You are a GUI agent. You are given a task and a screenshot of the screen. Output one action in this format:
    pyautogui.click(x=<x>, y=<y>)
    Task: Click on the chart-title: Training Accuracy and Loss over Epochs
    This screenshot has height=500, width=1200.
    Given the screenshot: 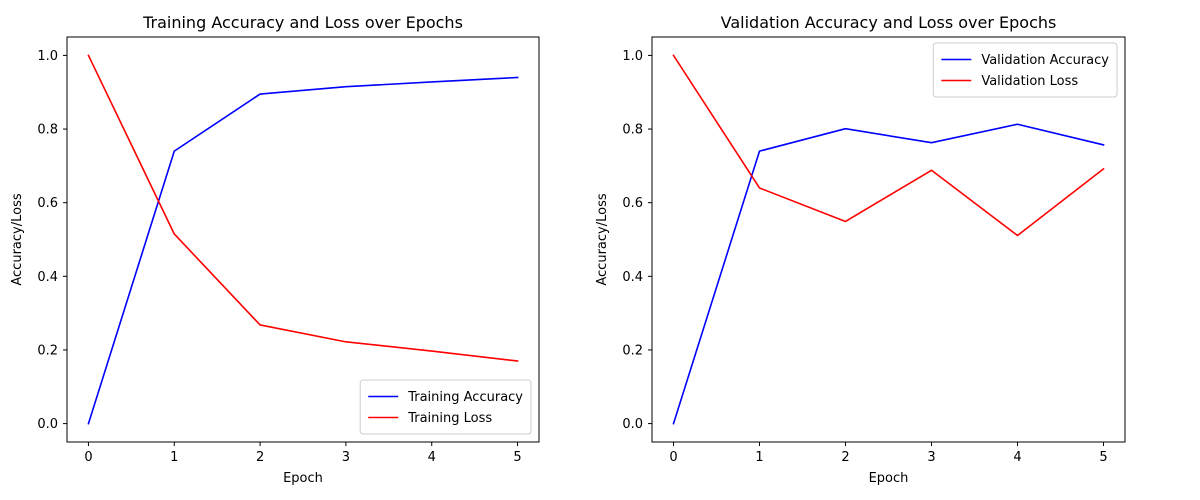 What is the action you would take?
    pyautogui.click(x=302, y=22)
    